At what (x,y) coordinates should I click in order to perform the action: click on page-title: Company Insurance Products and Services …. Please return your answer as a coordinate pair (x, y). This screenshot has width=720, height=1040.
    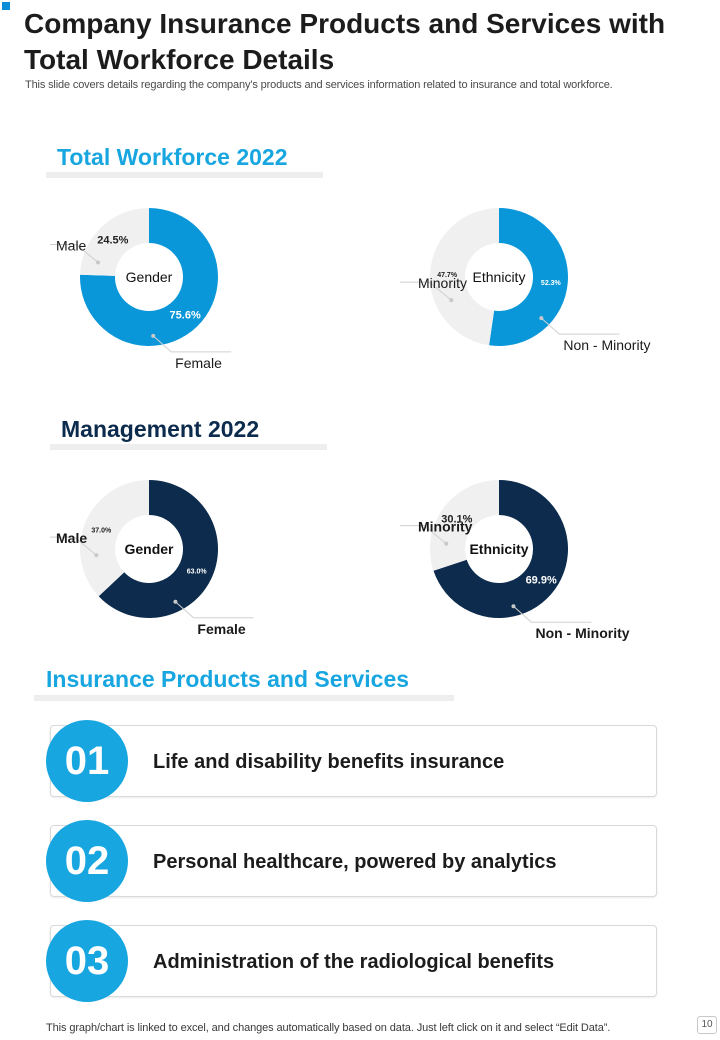
    Looking at the image, I should click on (345, 41).